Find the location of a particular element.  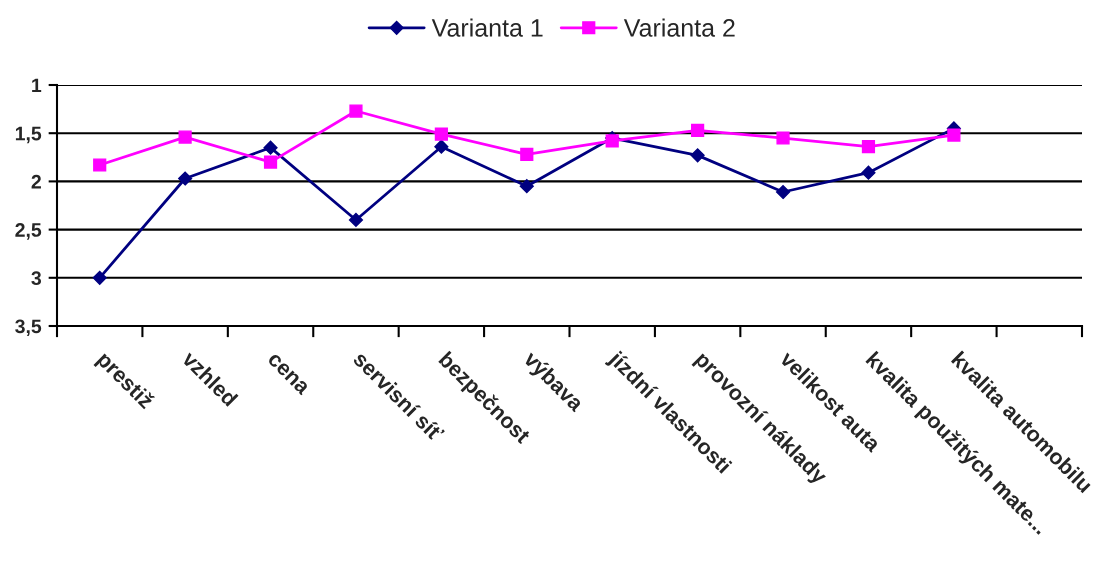

legend-label: Varianta 1 is located at coordinates (487, 27).